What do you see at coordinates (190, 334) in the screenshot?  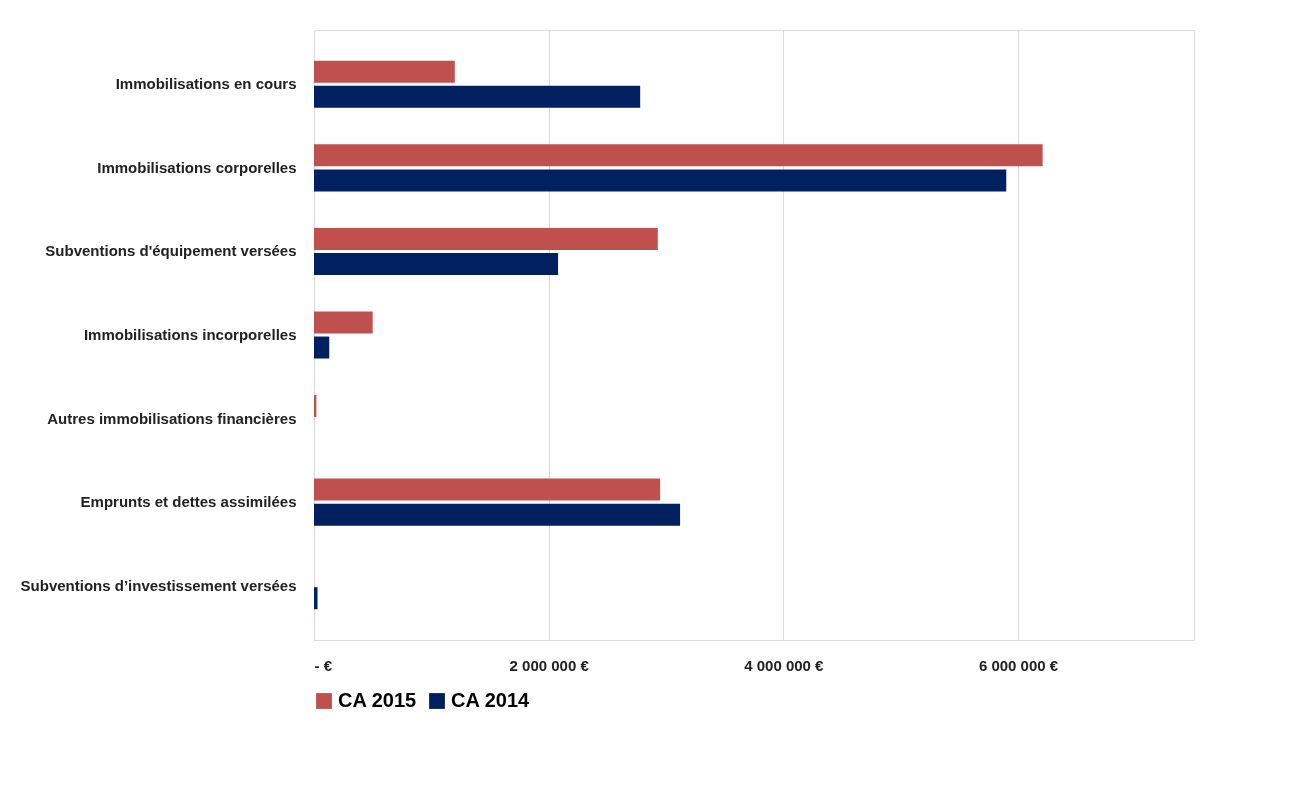 I see `y-tick-label: Immobilisations incorporelles` at bounding box center [190, 334].